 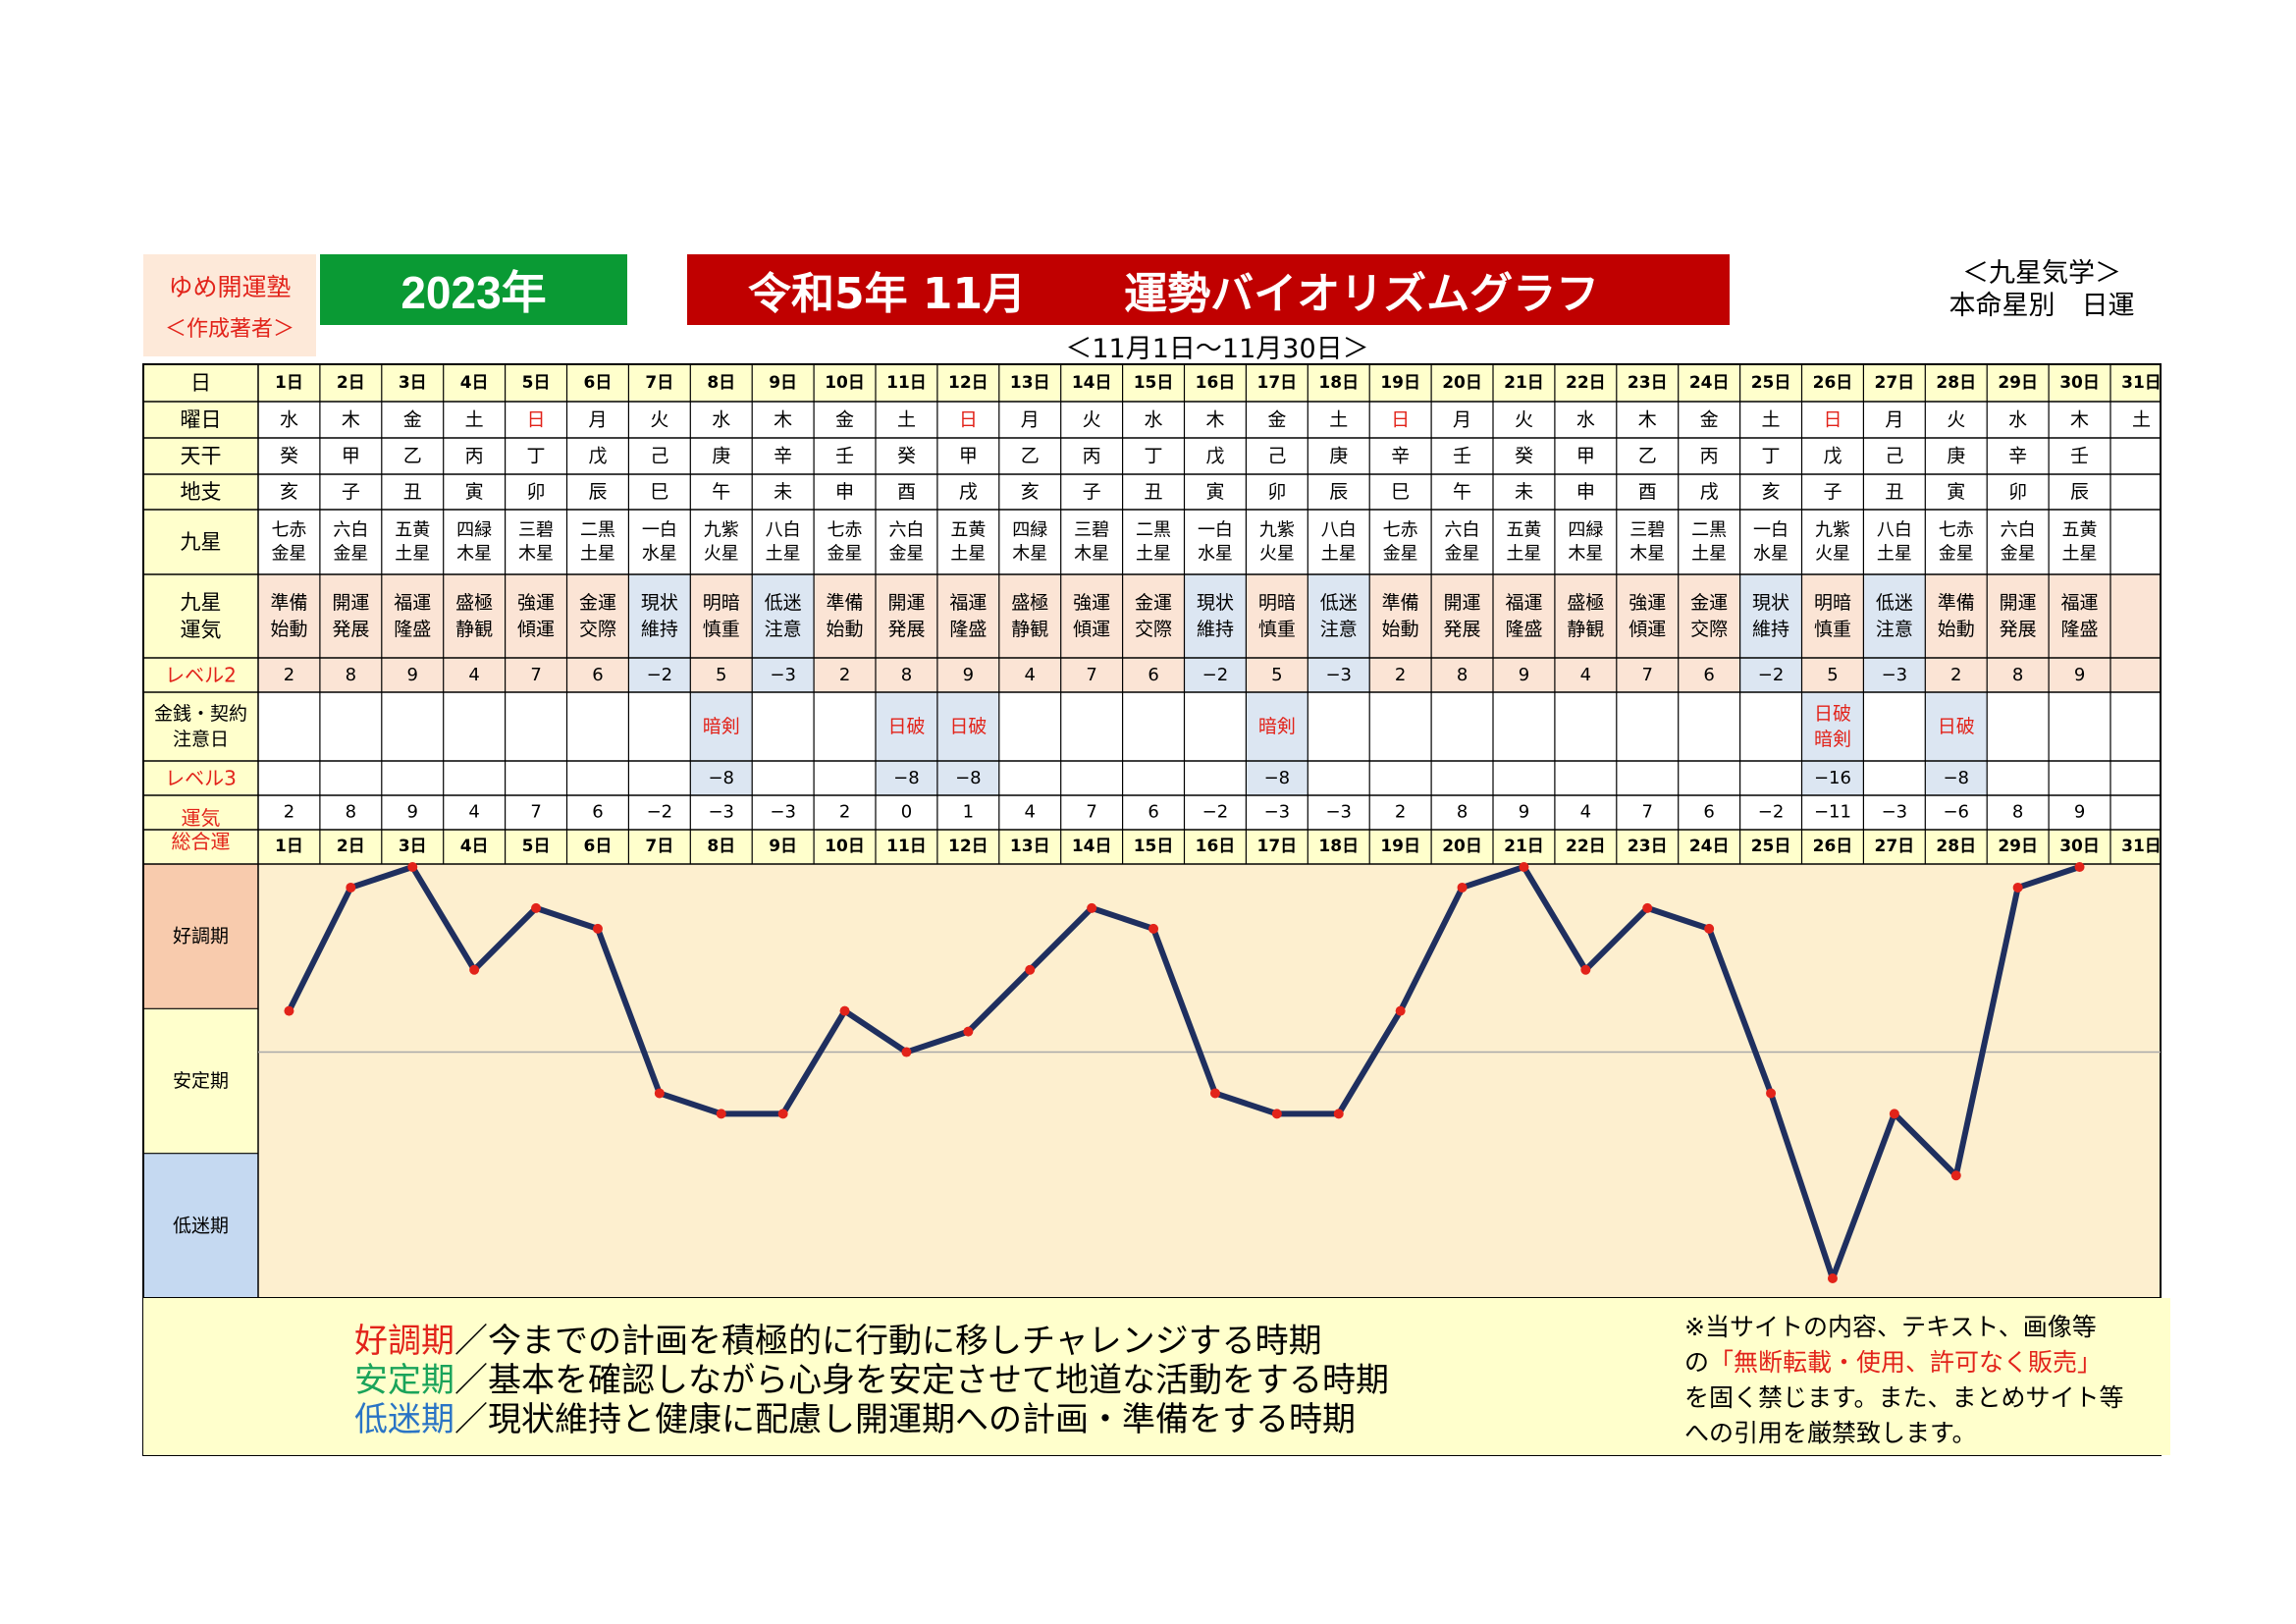 I want to click on day-header-cell: 29日, so click(x=2018, y=383).